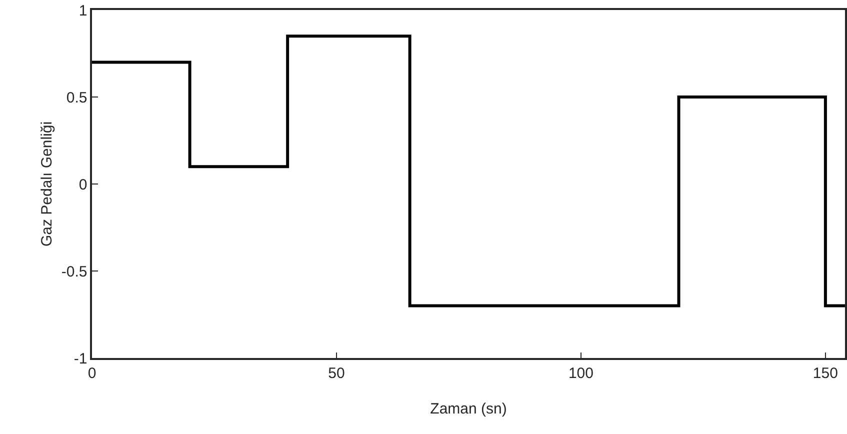  Describe the element at coordinates (74, 271) in the screenshot. I see `y-tick-label: -0.5` at that location.